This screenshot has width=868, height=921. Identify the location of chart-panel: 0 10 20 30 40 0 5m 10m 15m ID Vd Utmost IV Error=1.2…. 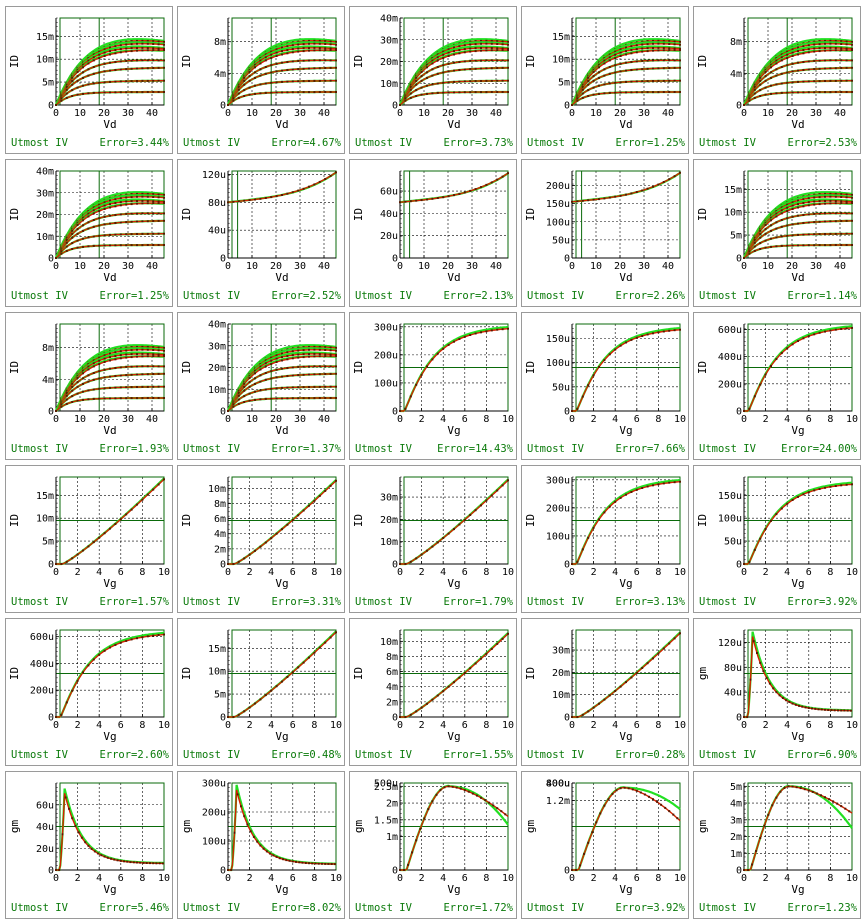
(605, 80).